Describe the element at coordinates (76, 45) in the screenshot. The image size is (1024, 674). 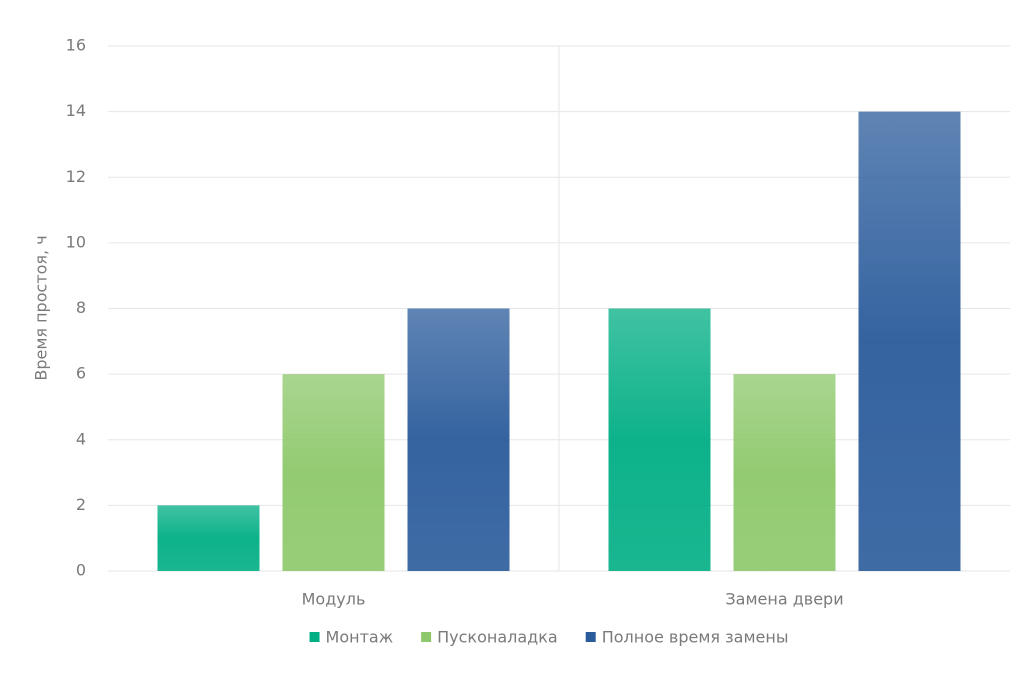
I see `y-tick-label: 16` at that location.